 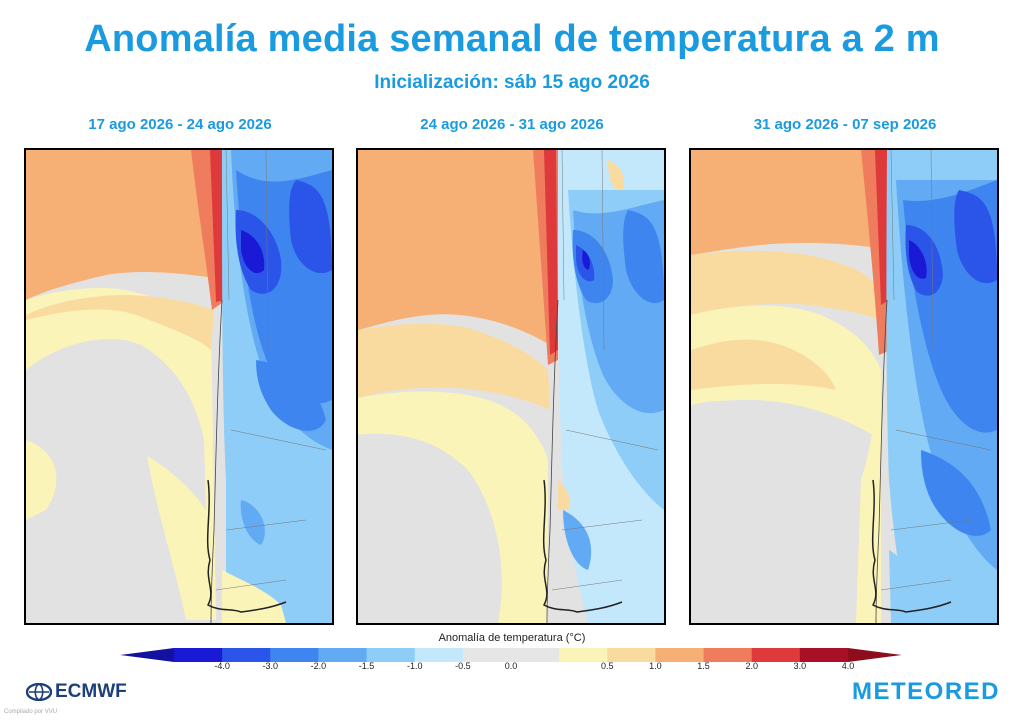 I want to click on colorbar-tick-label: -2.0, so click(x=318, y=666).